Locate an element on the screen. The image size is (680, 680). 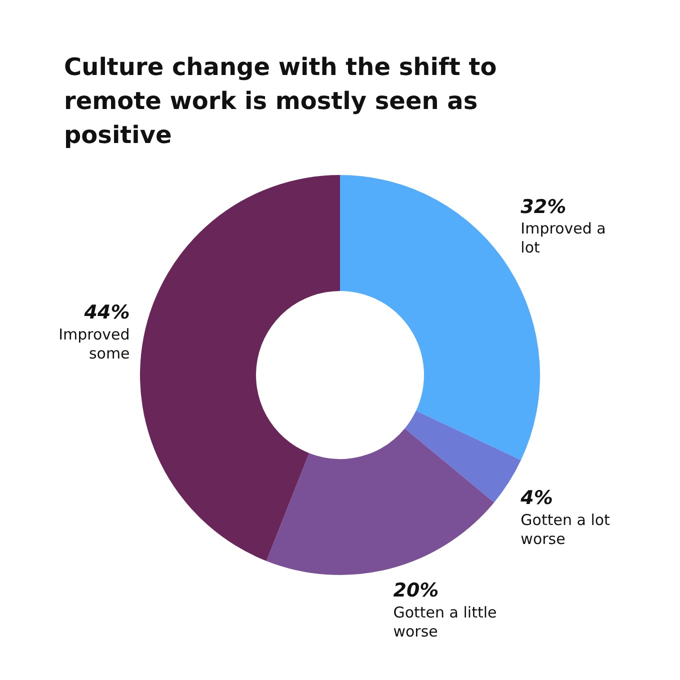
slice-label: Improved a lot is located at coordinates (563, 238).